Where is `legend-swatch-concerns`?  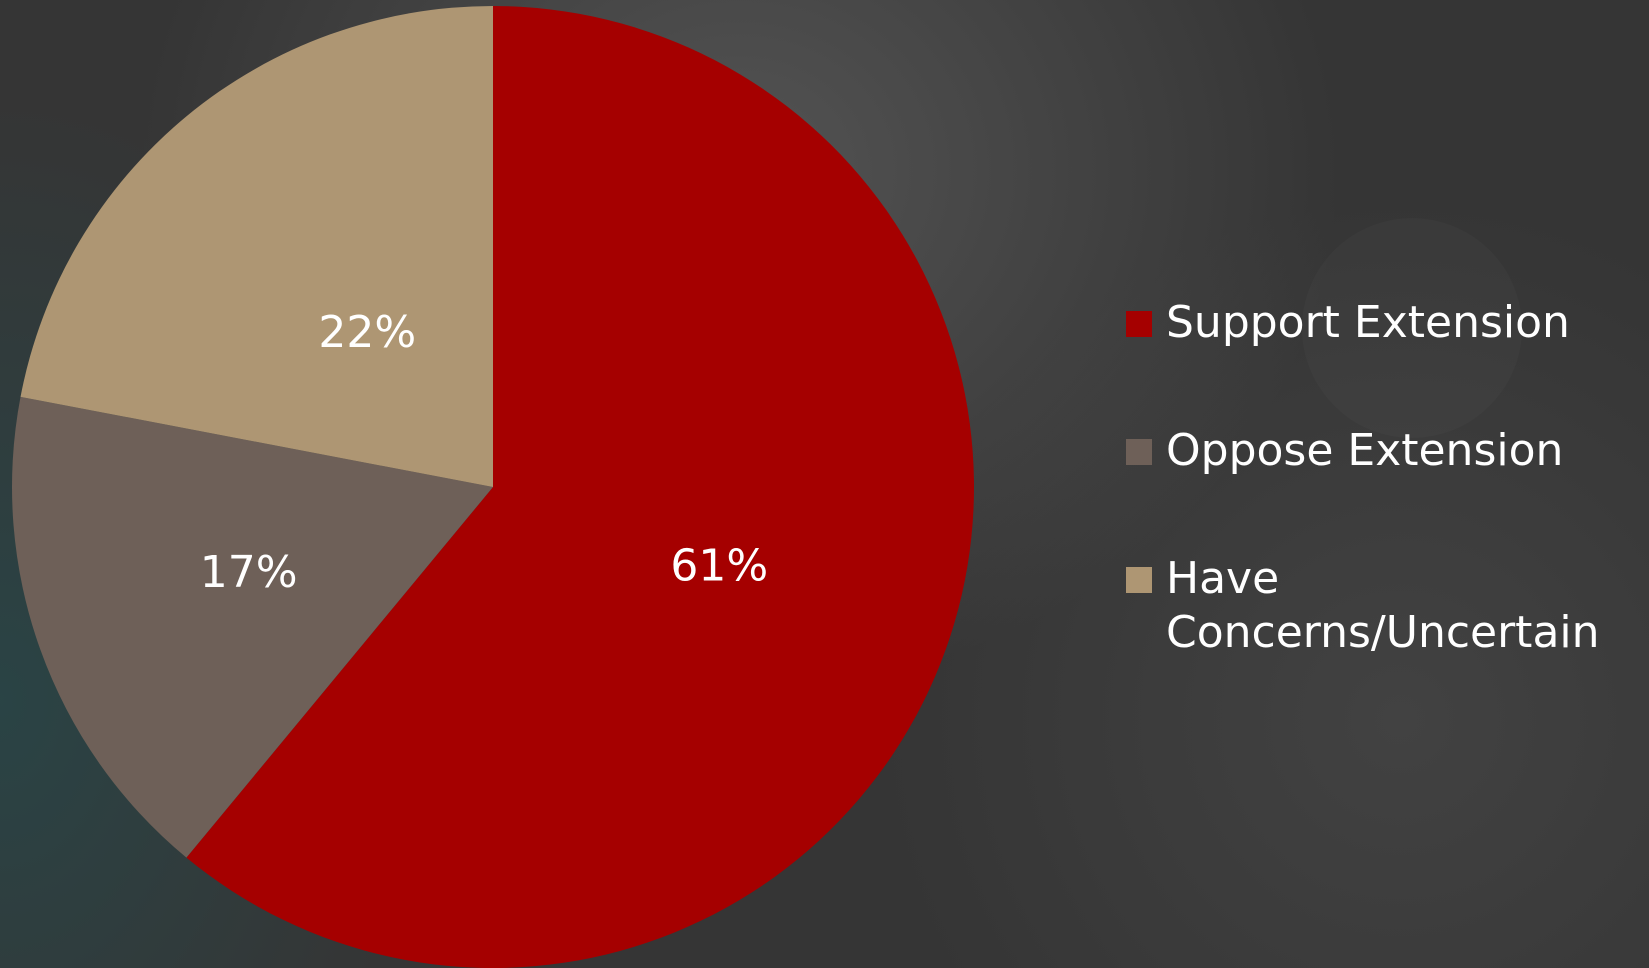
legend-swatch-concerns is located at coordinates (1139, 580).